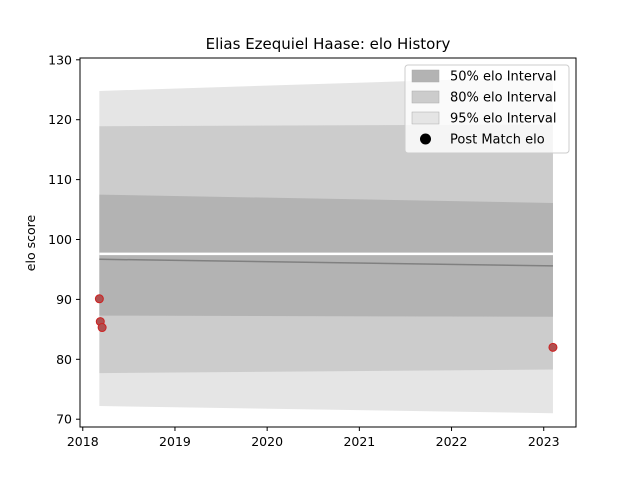  I want to click on y-tick-label: 80, so click(64, 359).